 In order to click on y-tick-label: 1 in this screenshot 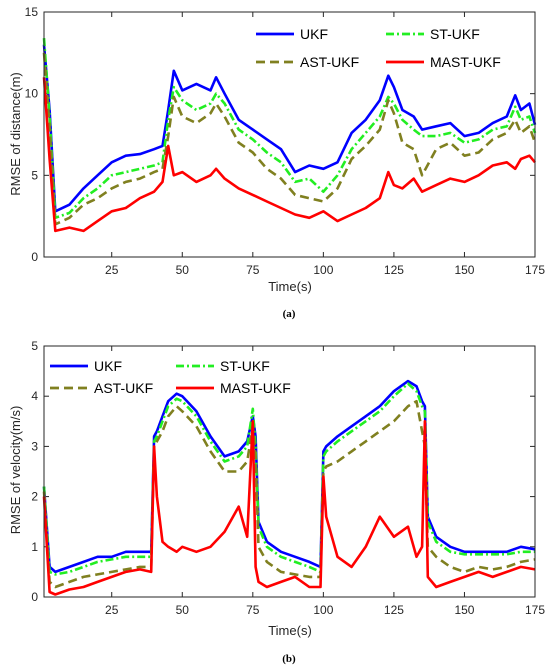, I will do `click(34, 547)`.